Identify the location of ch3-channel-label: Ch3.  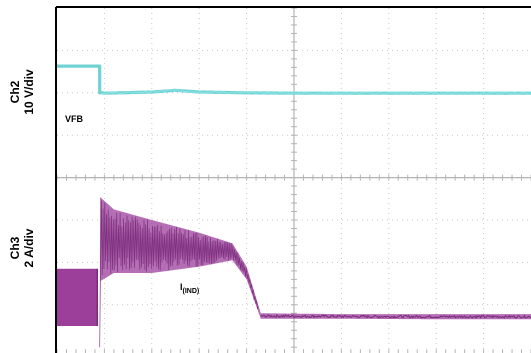
(15, 247).